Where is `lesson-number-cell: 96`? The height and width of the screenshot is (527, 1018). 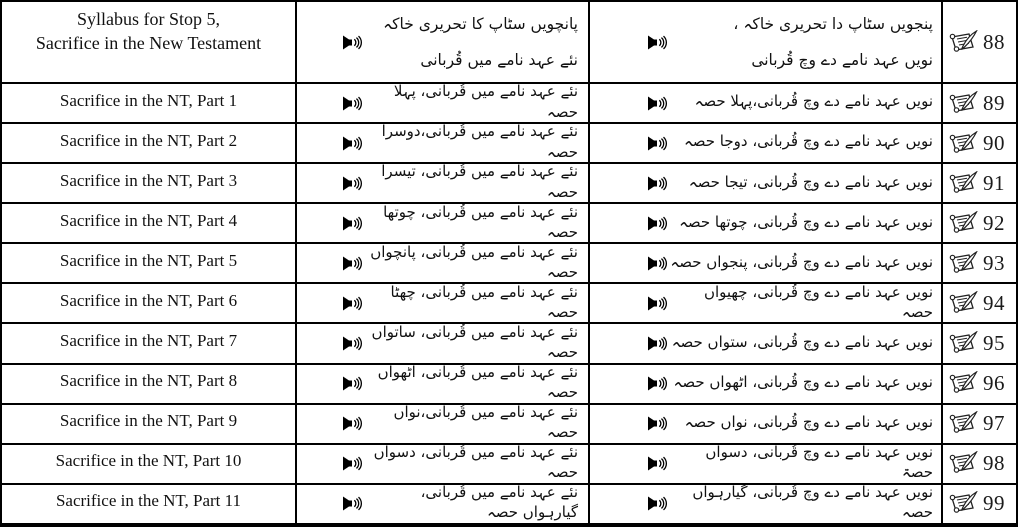
lesson-number-cell: 96 is located at coordinates (979, 384).